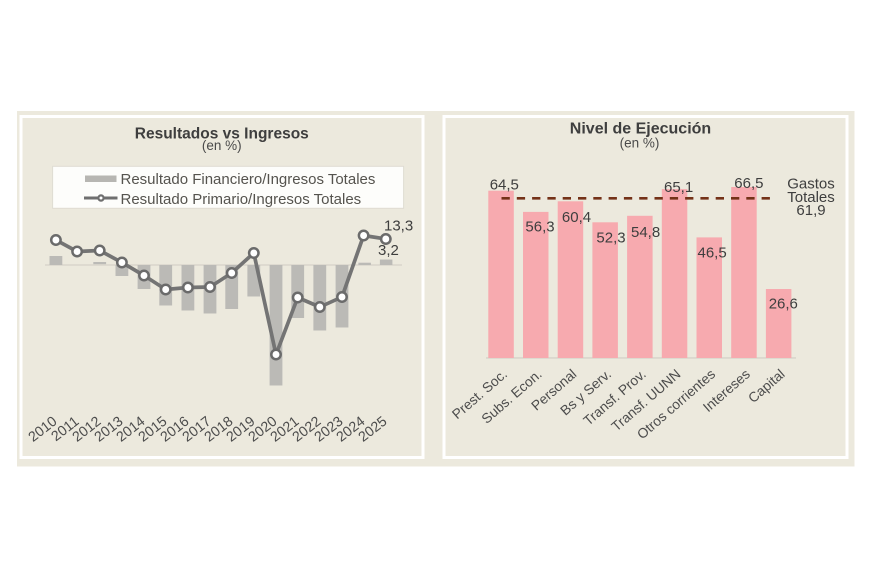  I want to click on svg-text: Gastos, so click(811, 183).